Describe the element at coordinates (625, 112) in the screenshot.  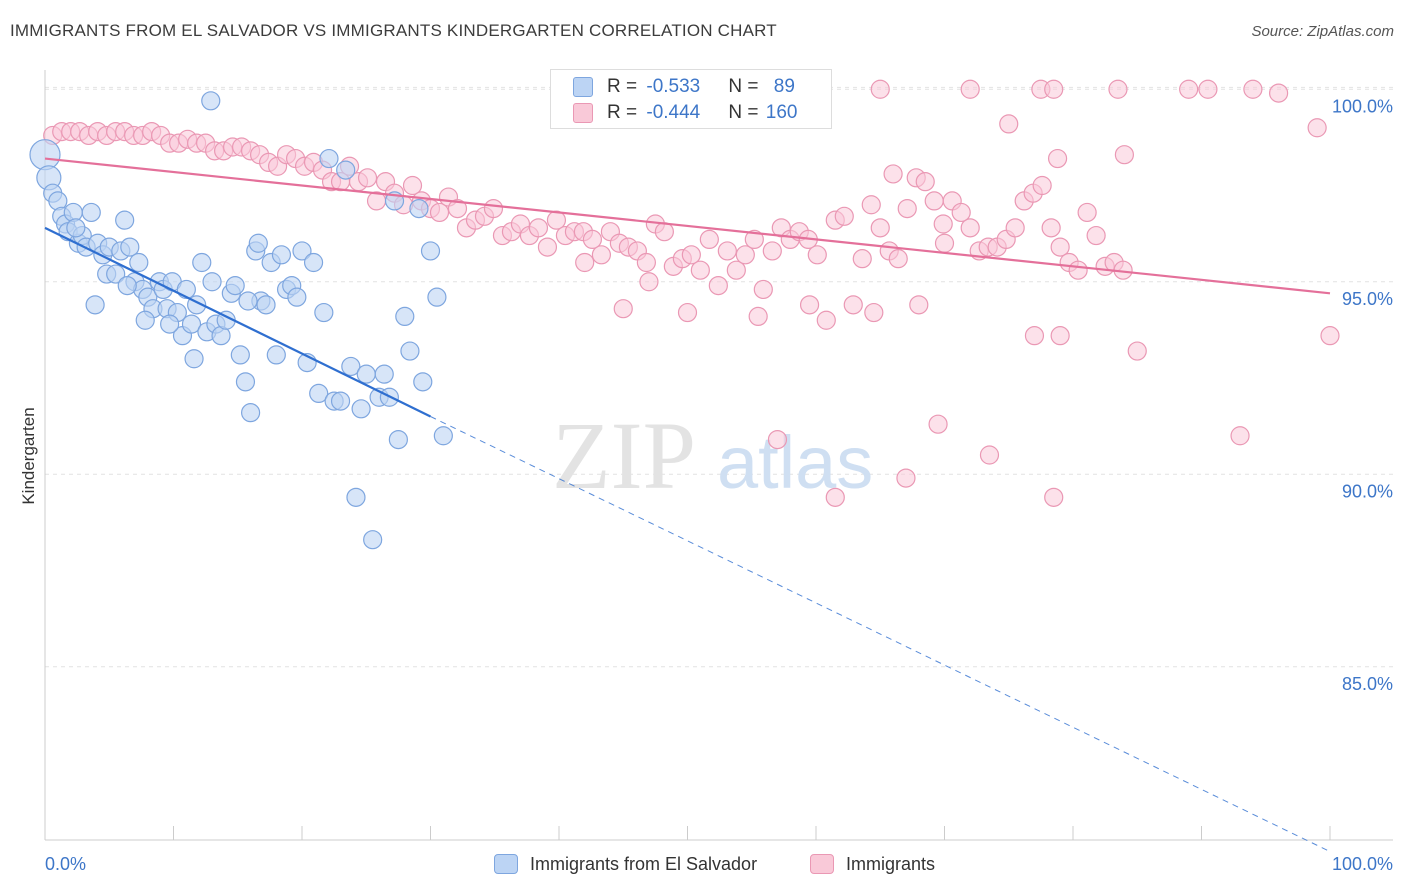
I see `legend-r-label: R =` at that location.